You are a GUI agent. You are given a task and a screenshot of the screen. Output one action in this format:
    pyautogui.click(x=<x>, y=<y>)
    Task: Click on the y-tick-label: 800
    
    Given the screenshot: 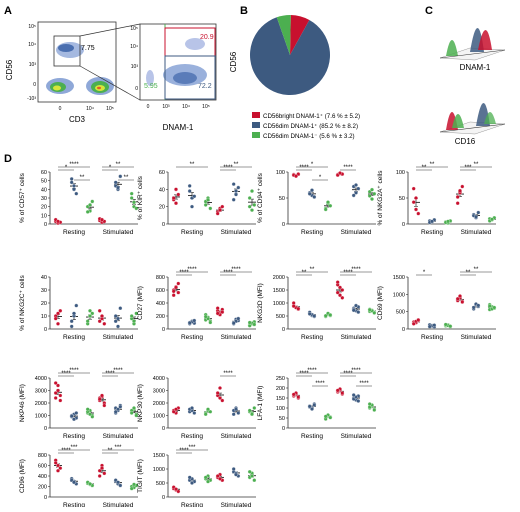 What is the action you would take?
    pyautogui.click(x=42, y=456)
    